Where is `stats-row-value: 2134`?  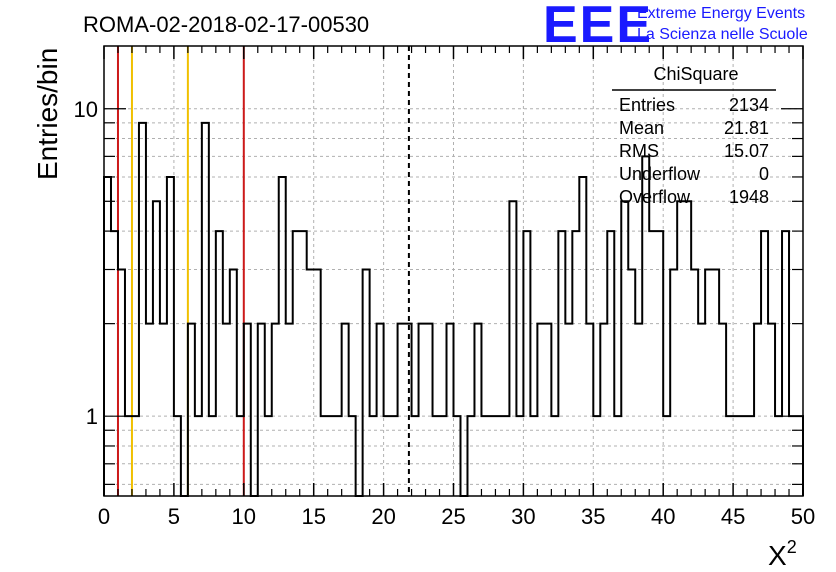 stats-row-value: 2134 is located at coordinates (749, 105).